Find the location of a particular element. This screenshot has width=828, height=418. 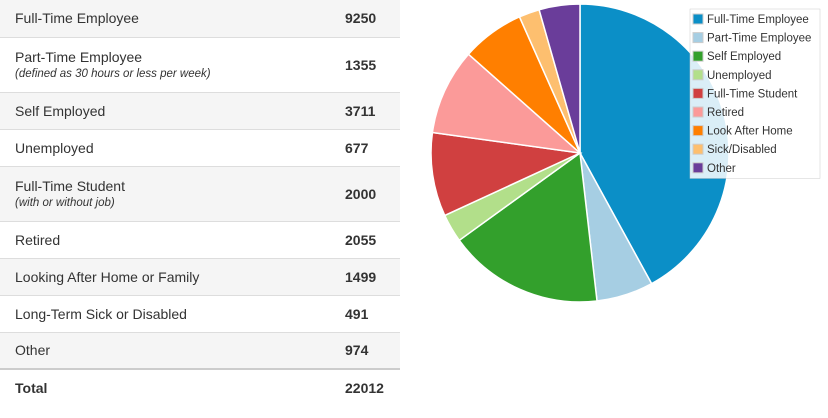

row-label: Long-Term Sick or Disabled is located at coordinates (101, 313).